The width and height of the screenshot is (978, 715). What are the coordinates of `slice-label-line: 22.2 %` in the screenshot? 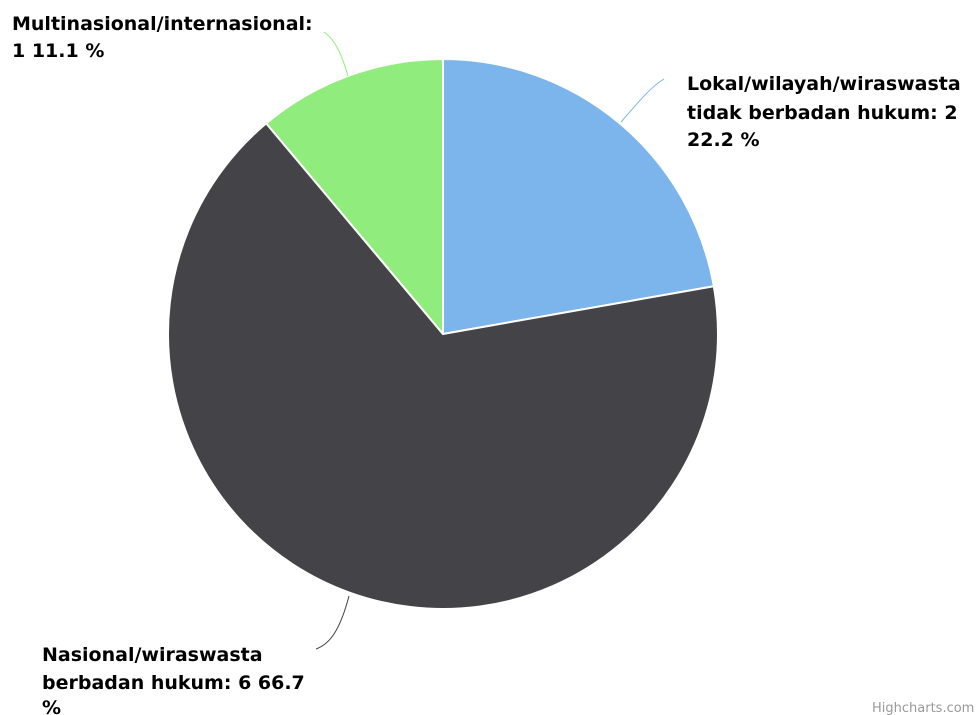 It's located at (723, 140).